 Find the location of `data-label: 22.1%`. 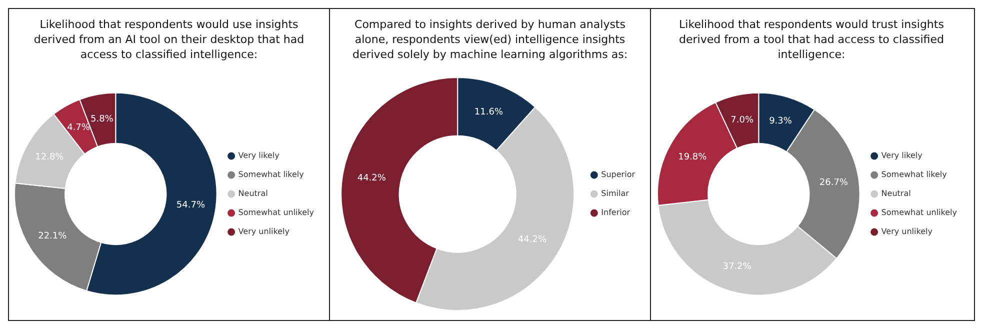

data-label: 22.1% is located at coordinates (53, 236).